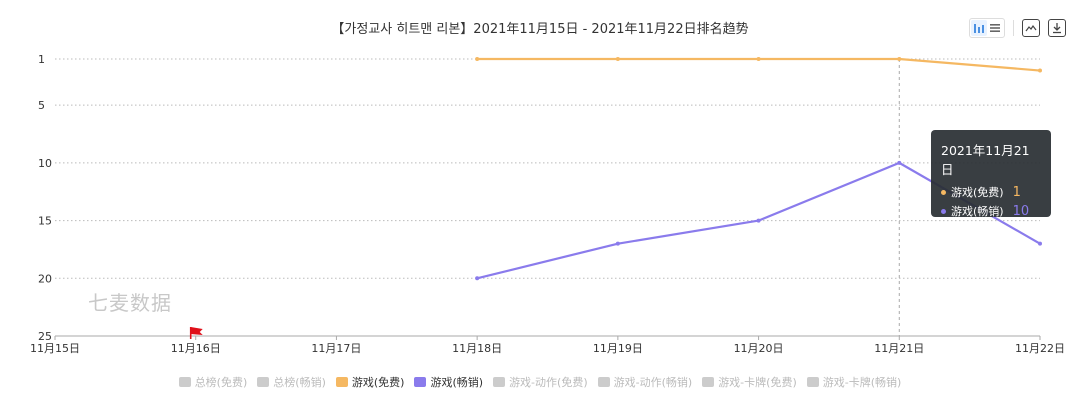  Describe the element at coordinates (45, 278) in the screenshot. I see `y-tick-label: 20` at that location.